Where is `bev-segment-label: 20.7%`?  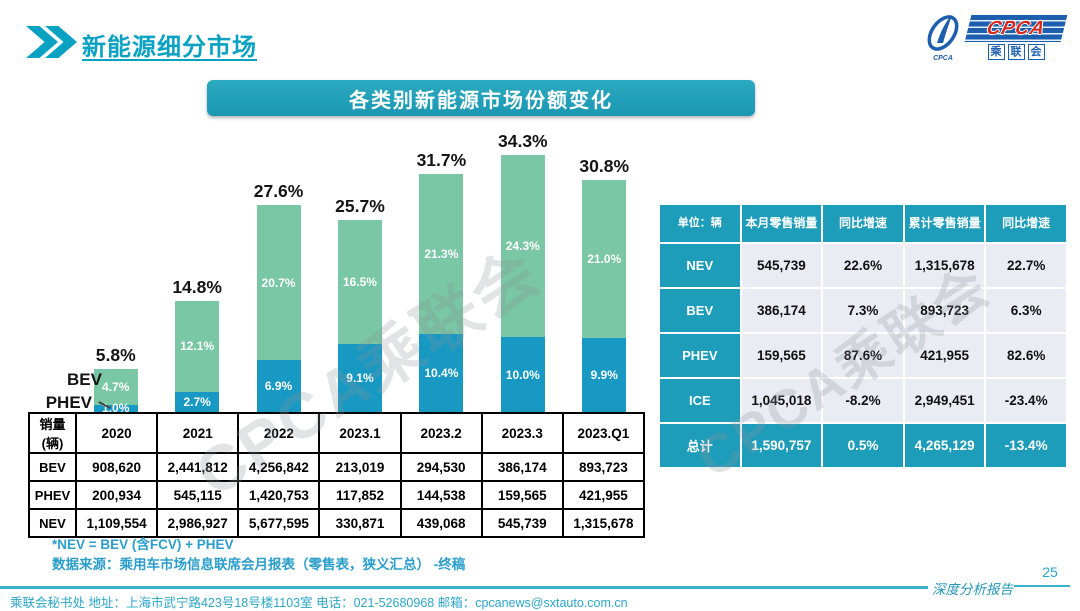
bev-segment-label: 20.7% is located at coordinates (278, 282).